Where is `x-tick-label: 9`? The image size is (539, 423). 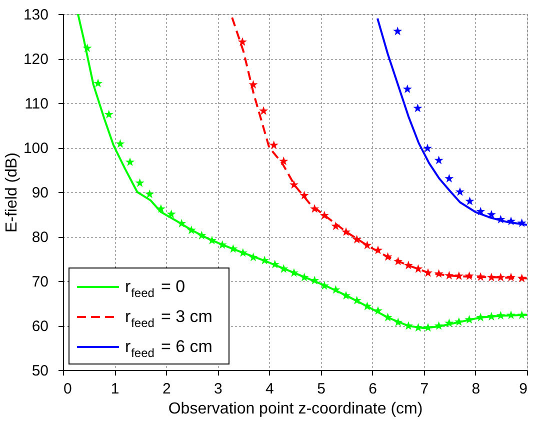 x-tick-label: 9 is located at coordinates (523, 389).